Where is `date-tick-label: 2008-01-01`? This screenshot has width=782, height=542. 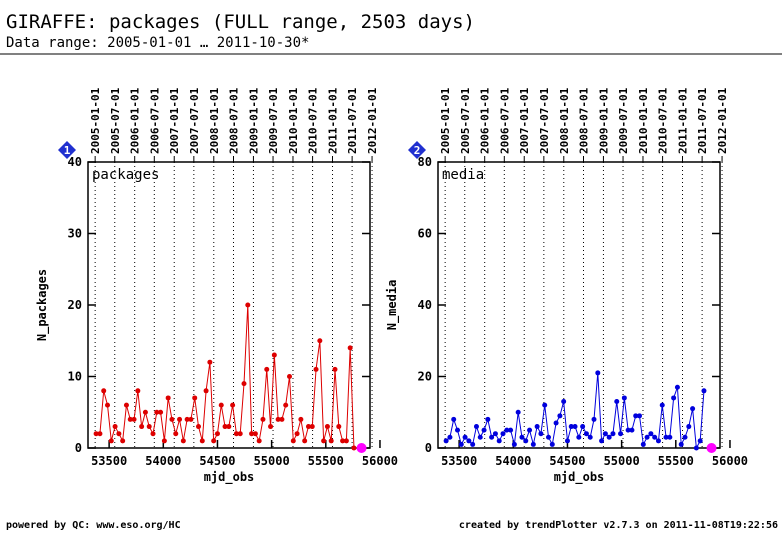
date-tick-label: 2008-01-01 is located at coordinates (214, 120).